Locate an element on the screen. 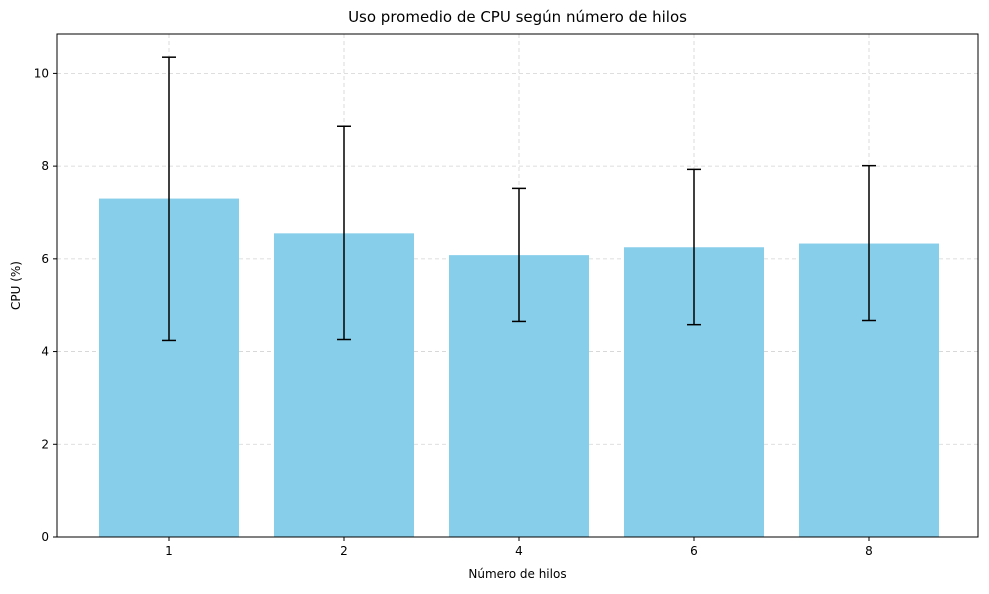 The image size is (989, 594). x-tick-label: 4 is located at coordinates (519, 551).